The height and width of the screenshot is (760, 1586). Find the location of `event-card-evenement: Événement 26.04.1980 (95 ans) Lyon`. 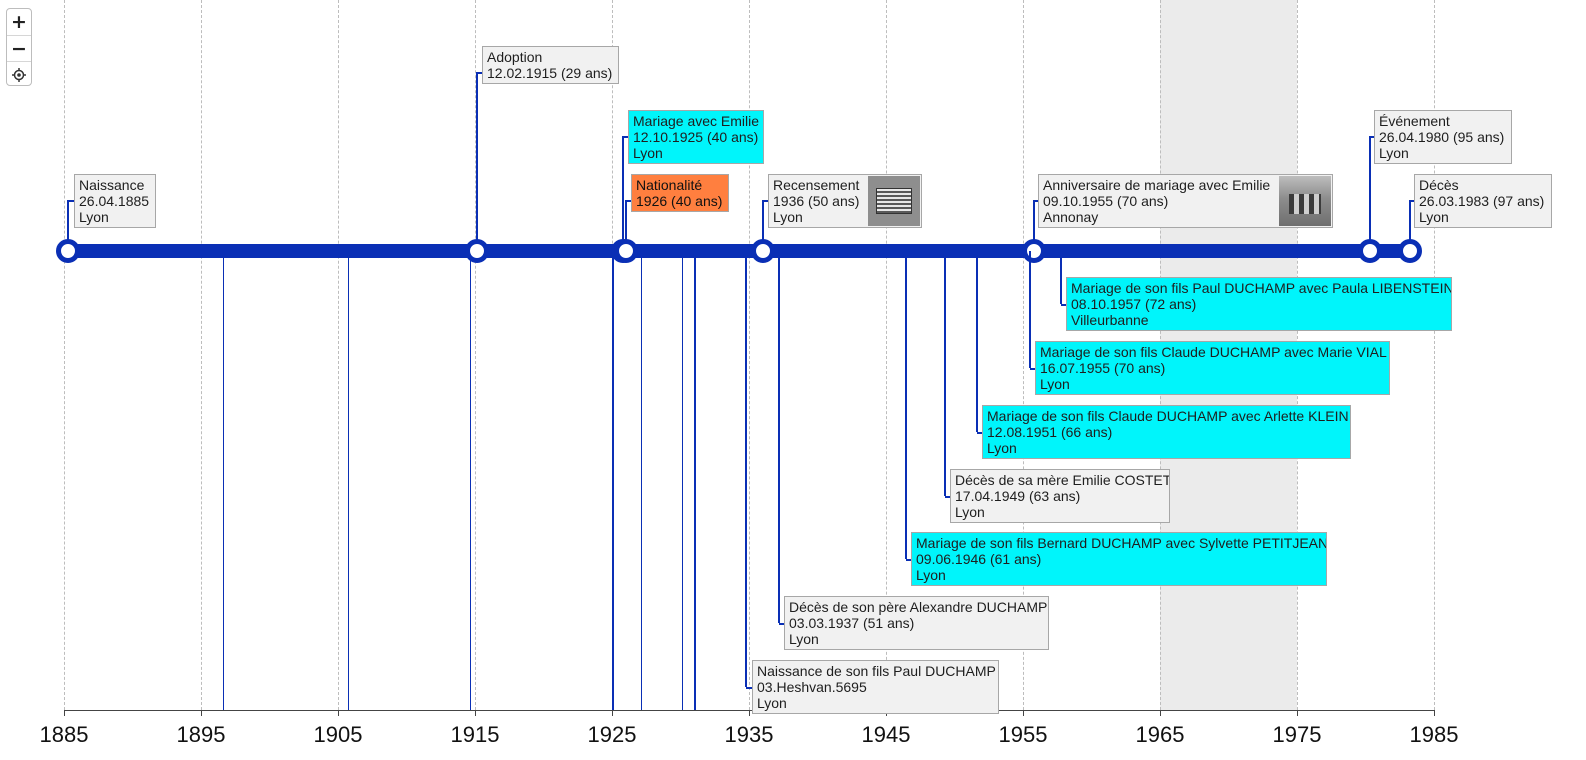

event-card-evenement: Événement 26.04.1980 (95 ans) Lyon is located at coordinates (1443, 137).